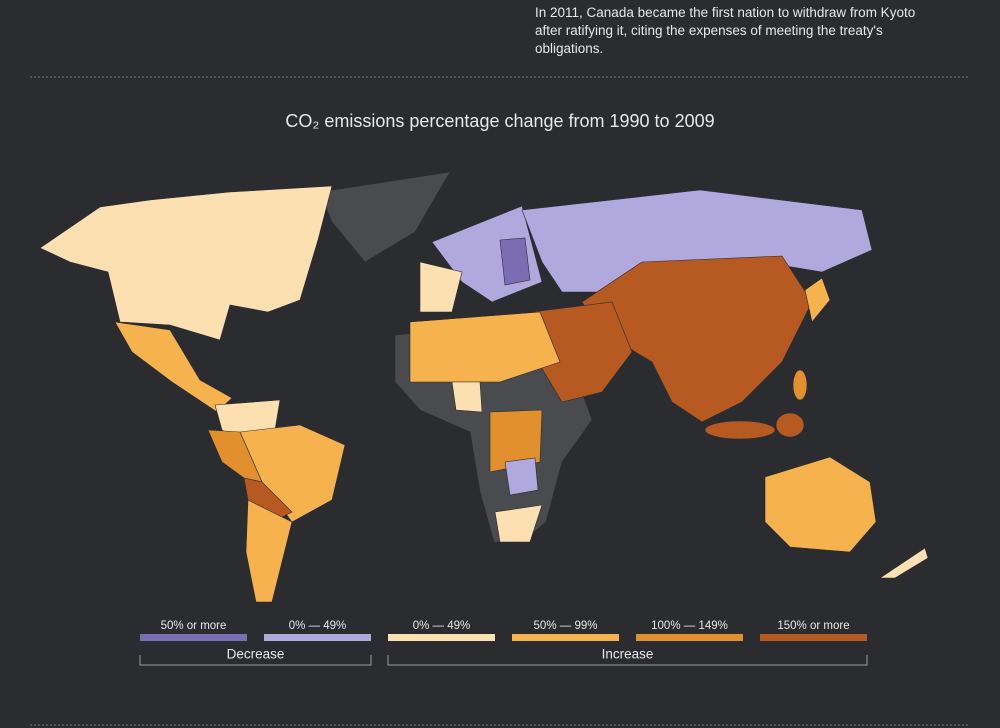 The width and height of the screenshot is (1000, 728). I want to click on greenland, so click(385, 217).